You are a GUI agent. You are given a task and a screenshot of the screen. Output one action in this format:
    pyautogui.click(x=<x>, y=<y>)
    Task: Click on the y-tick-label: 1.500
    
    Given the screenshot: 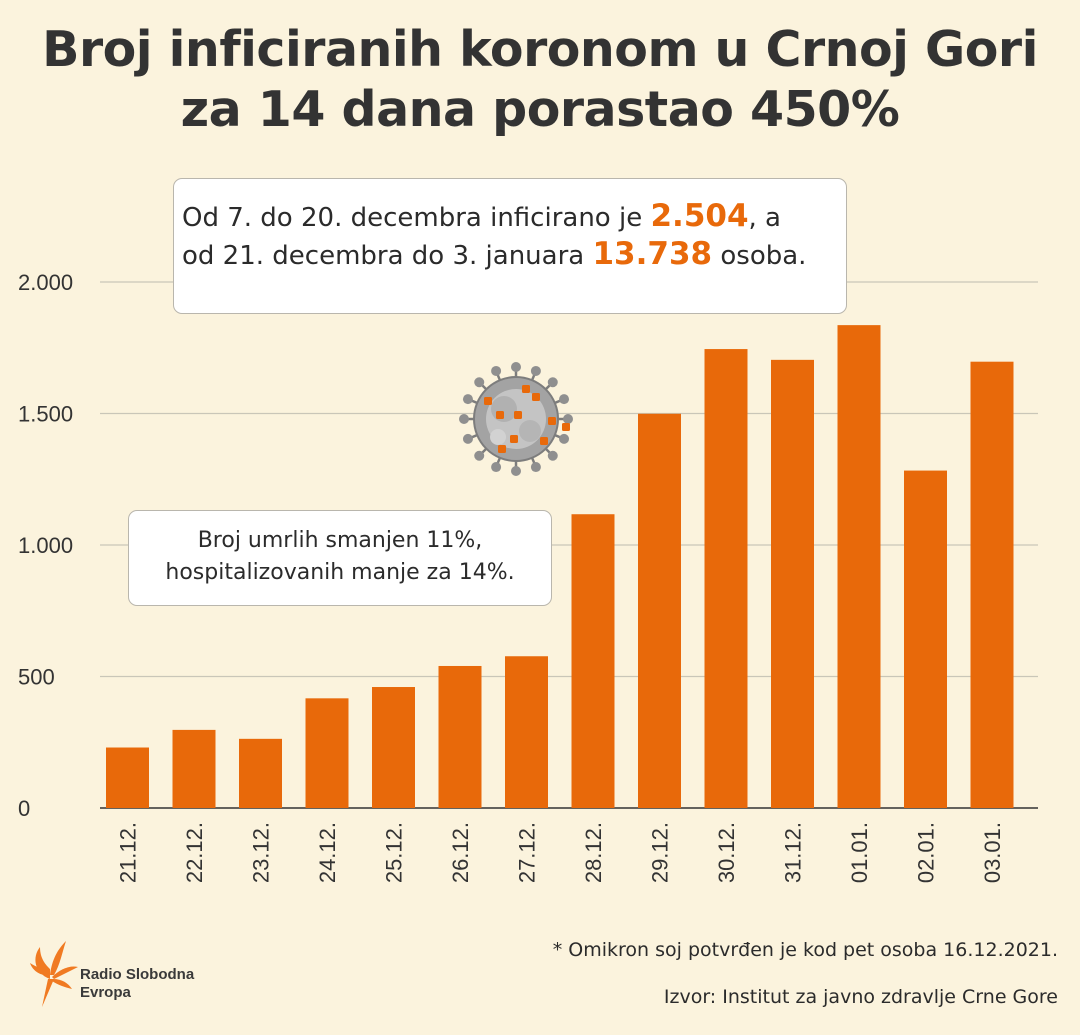 What is the action you would take?
    pyautogui.click(x=45, y=414)
    